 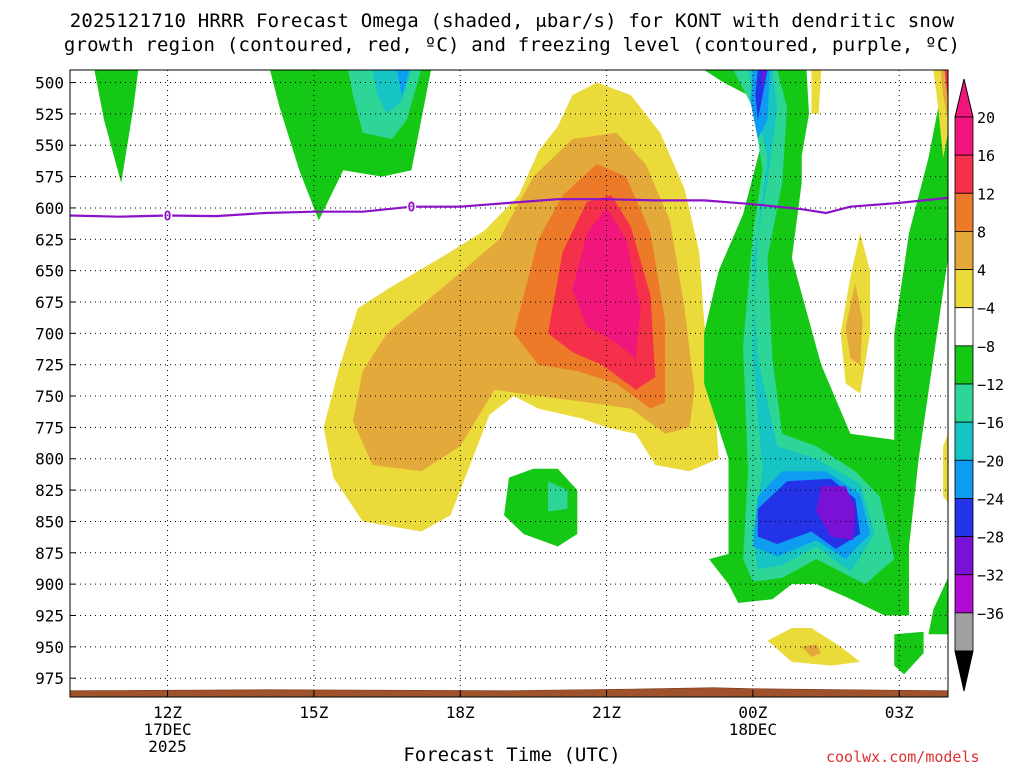 I want to click on y-tick-label: 775, so click(x=49, y=427).